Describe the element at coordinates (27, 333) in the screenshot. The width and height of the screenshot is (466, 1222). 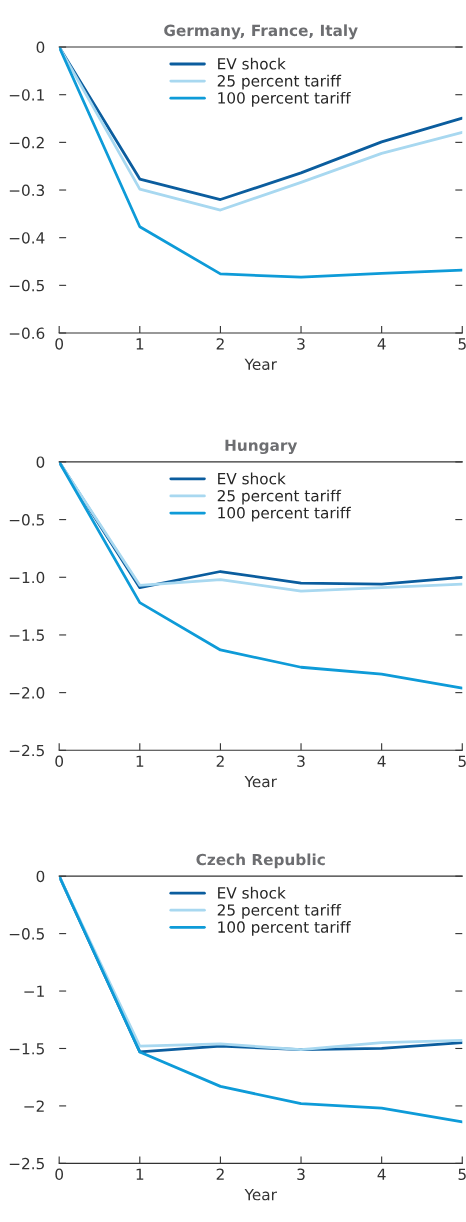
I see `y-tick-label: −0.6` at that location.